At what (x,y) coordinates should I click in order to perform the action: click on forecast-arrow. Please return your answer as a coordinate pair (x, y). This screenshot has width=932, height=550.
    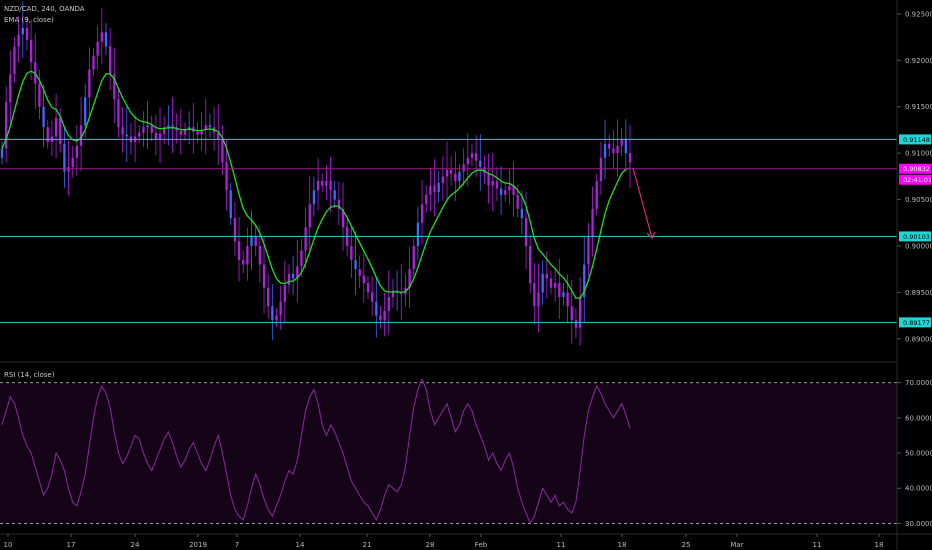
    Looking at the image, I should click on (644, 203).